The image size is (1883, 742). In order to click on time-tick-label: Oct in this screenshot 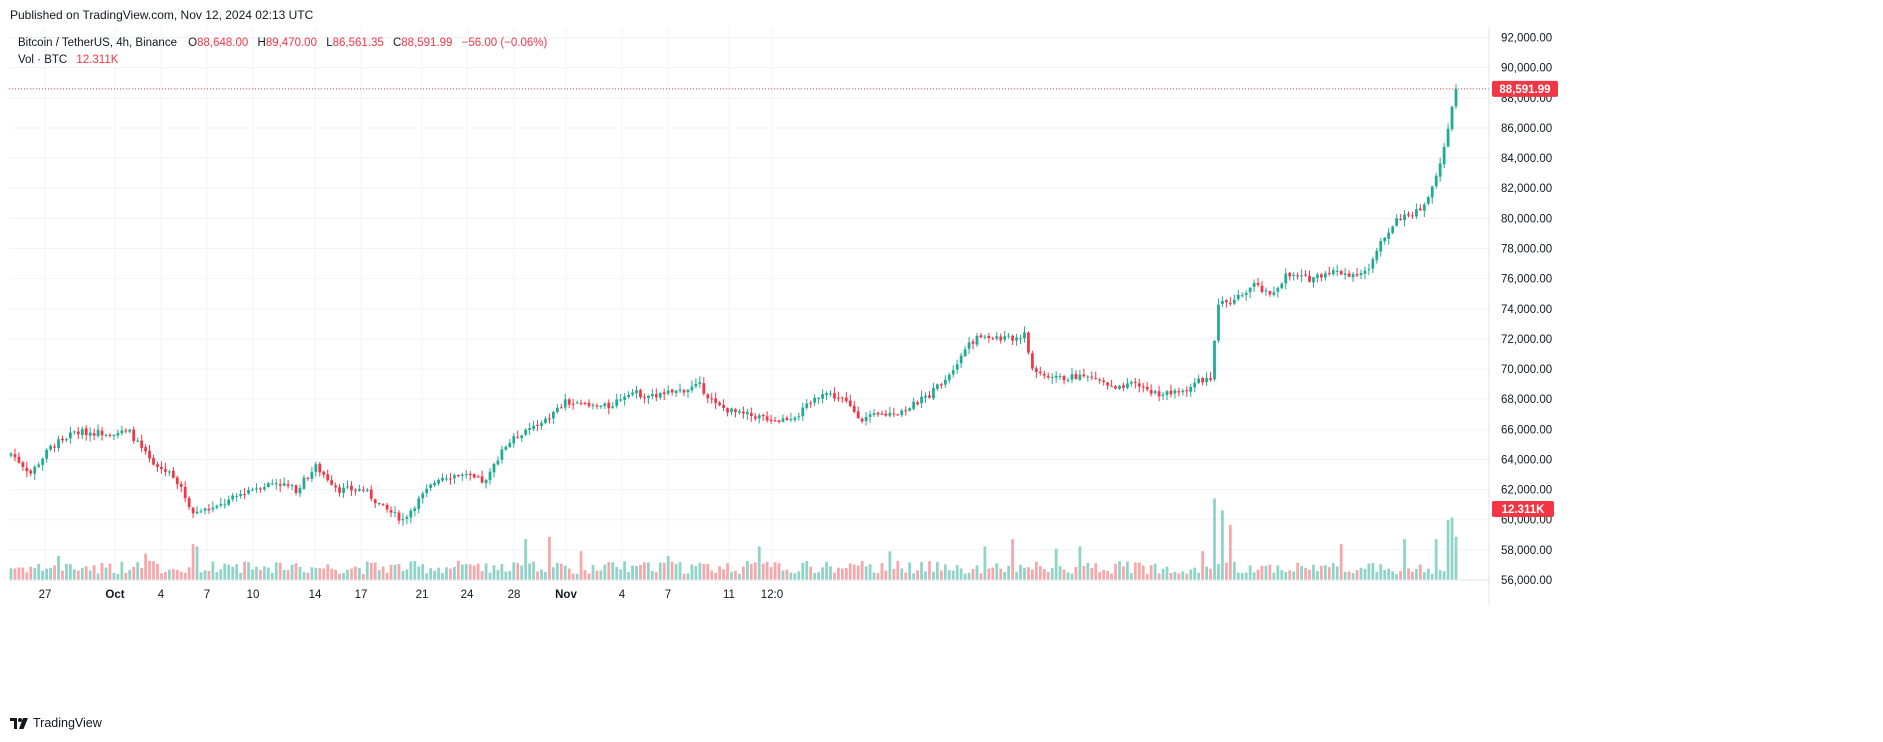, I will do `click(114, 595)`.